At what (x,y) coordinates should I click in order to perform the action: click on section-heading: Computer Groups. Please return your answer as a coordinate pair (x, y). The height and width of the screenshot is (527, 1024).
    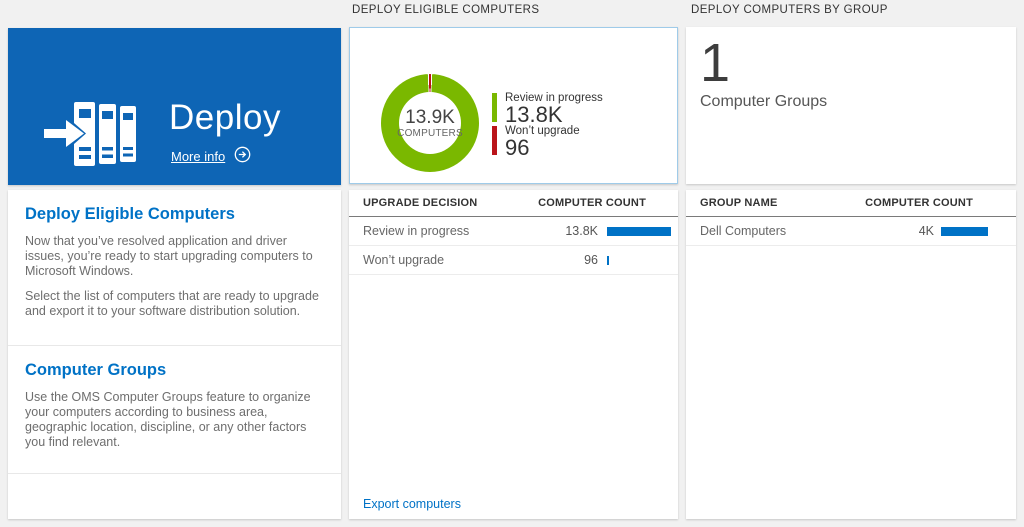
    Looking at the image, I should click on (96, 370).